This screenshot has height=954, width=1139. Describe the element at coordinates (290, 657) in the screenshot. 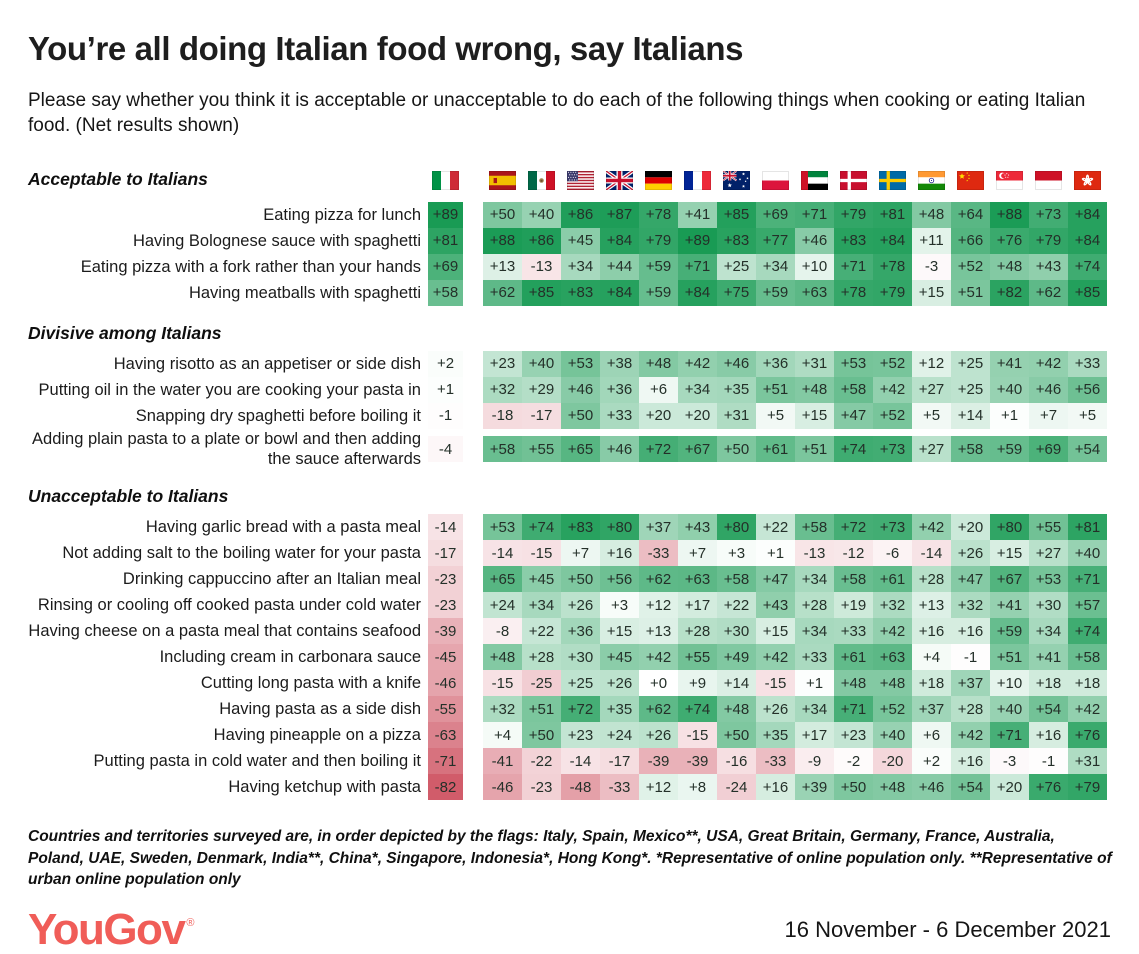

I see `row-label: Including cream in carbonara sauce` at that location.